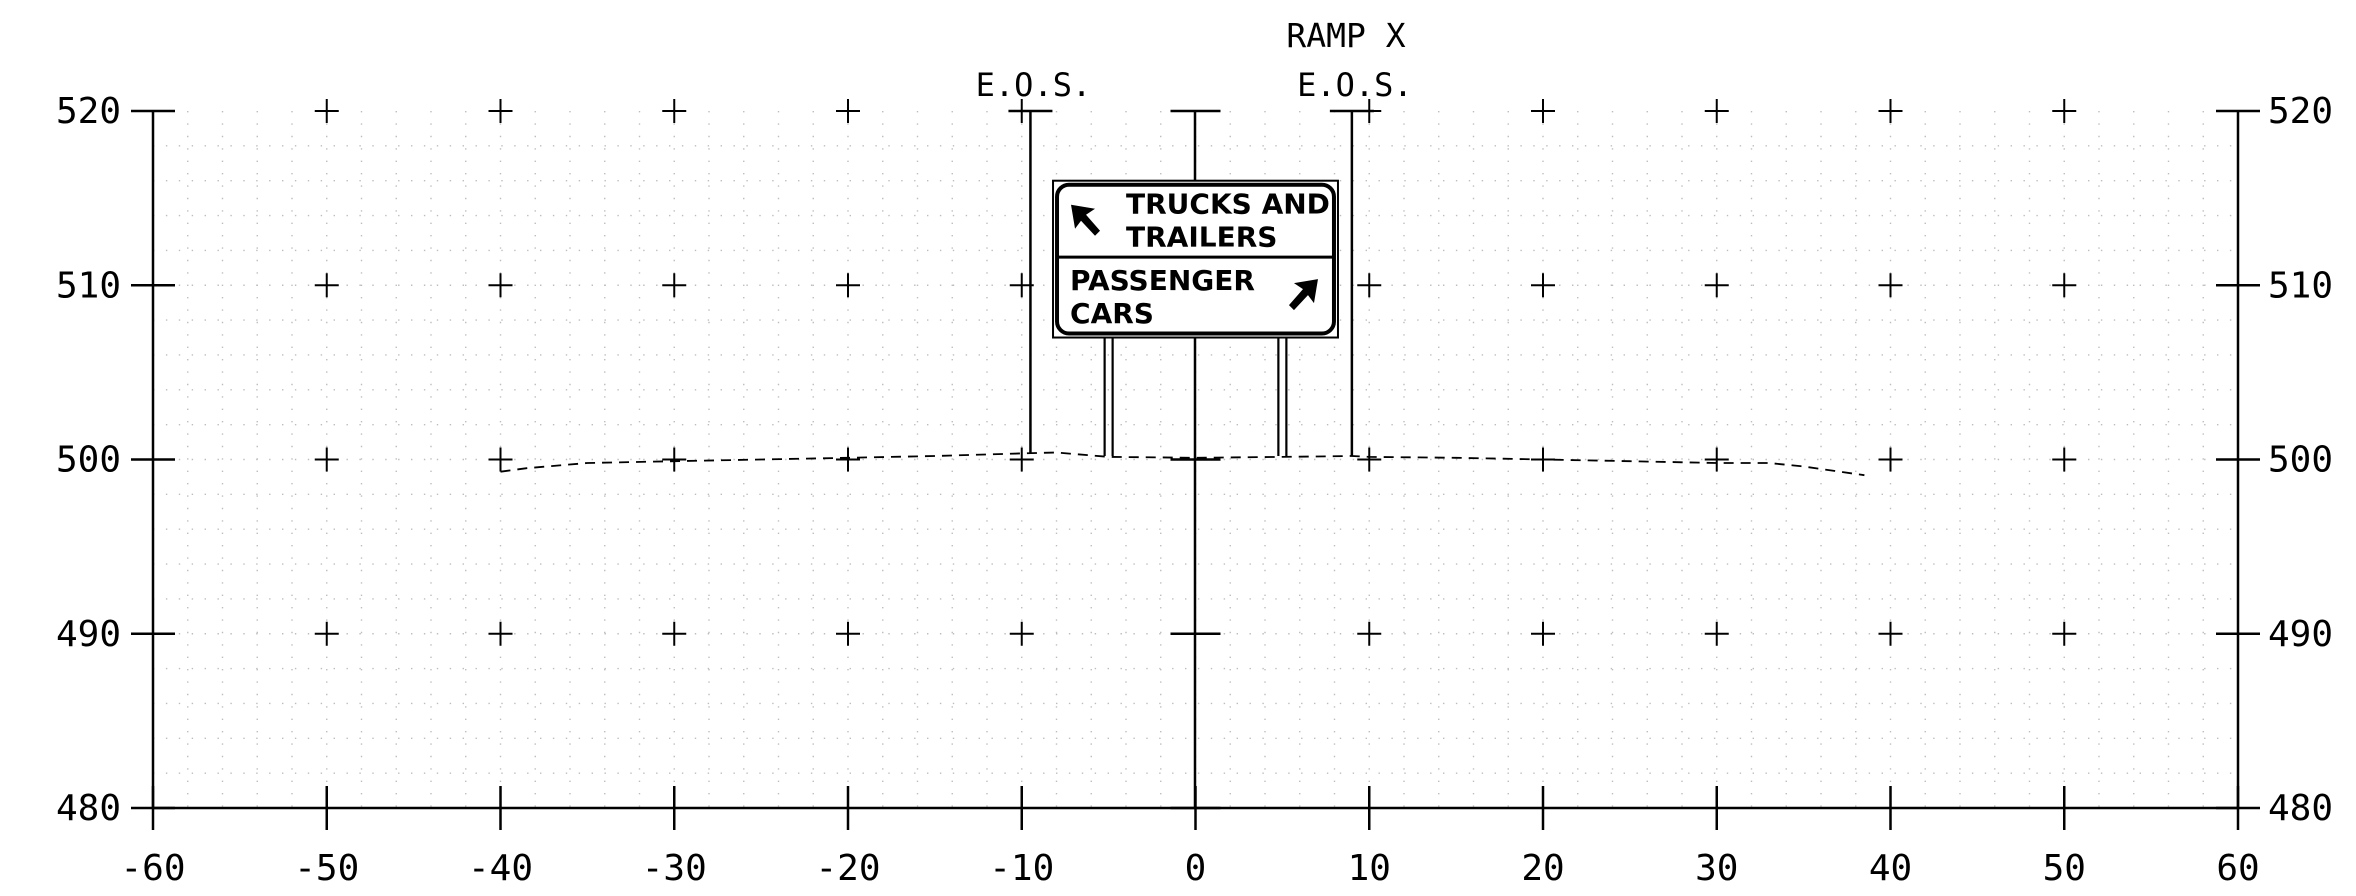 The height and width of the screenshot is (896, 2356). What do you see at coordinates (1162, 280) in the screenshot?
I see `sign-bottom-line-1: PASSENGER` at bounding box center [1162, 280].